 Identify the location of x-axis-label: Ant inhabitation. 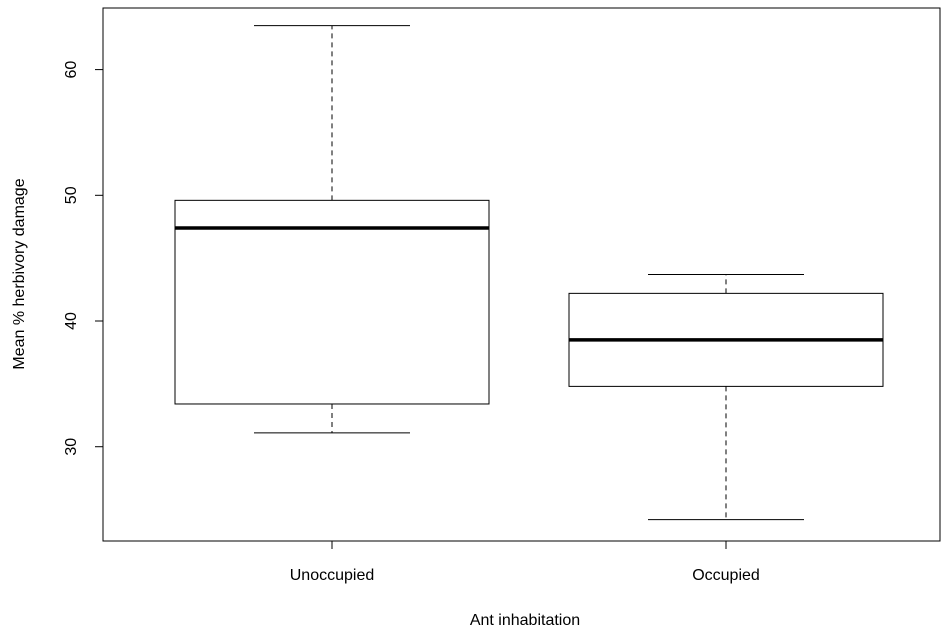
(525, 620).